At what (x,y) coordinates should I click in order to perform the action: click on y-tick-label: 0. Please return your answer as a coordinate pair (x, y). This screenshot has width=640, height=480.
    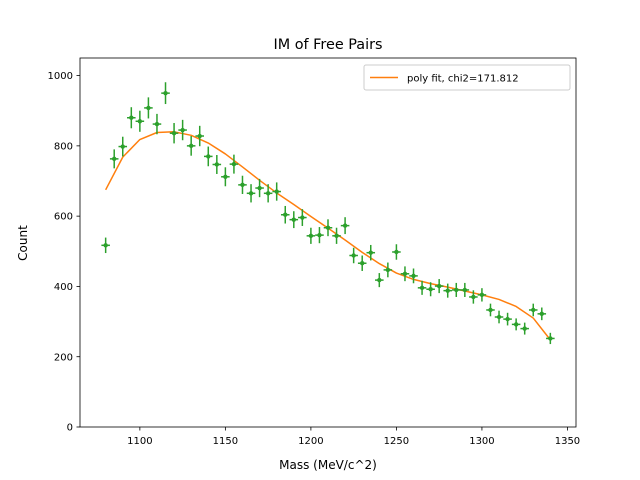
    Looking at the image, I should click on (70, 428).